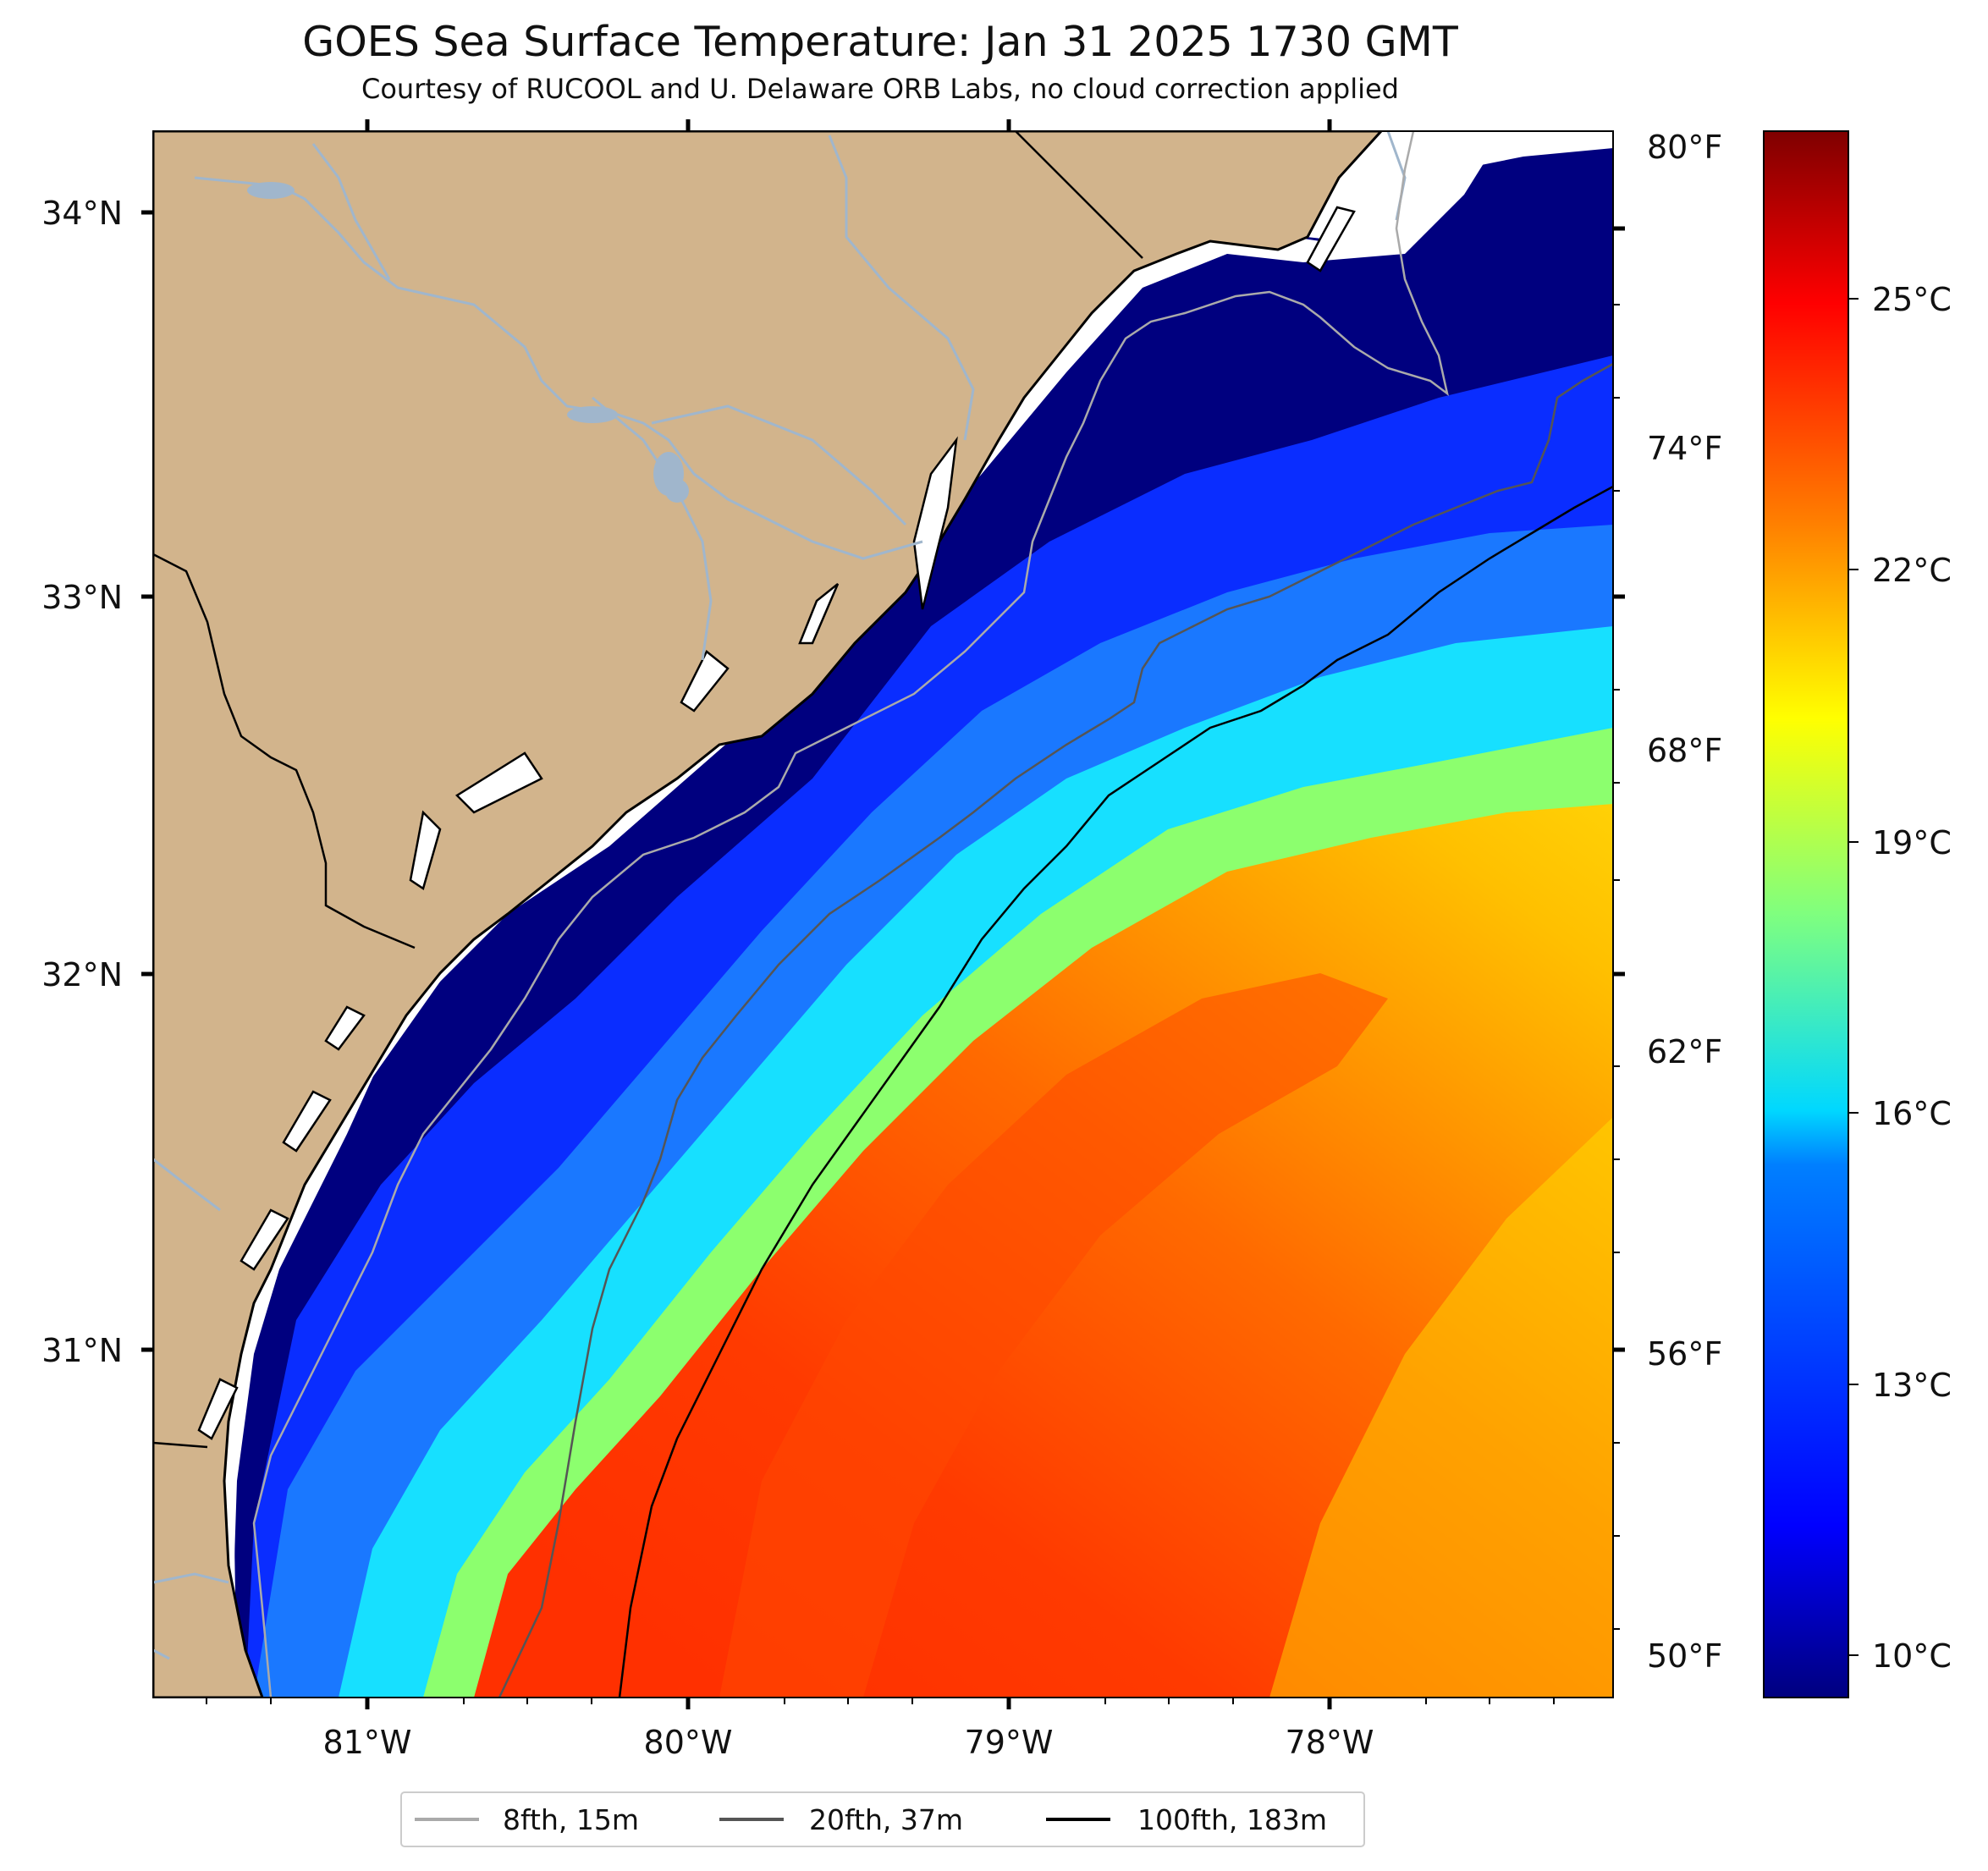 The width and height of the screenshot is (1988, 1871). Describe the element at coordinates (1912, 300) in the screenshot. I see `colorbar-tick-label: 25°C` at that location.